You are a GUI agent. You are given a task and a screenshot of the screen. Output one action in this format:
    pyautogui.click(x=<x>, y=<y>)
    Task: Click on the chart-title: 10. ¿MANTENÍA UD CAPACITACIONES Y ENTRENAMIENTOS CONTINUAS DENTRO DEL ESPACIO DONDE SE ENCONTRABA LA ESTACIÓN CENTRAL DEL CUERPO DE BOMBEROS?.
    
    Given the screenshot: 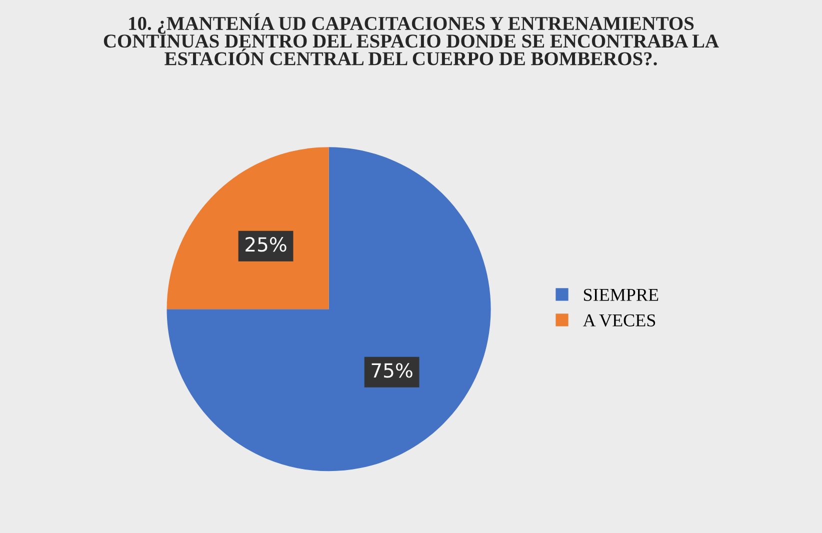 What is the action you would take?
    pyautogui.click(x=411, y=39)
    